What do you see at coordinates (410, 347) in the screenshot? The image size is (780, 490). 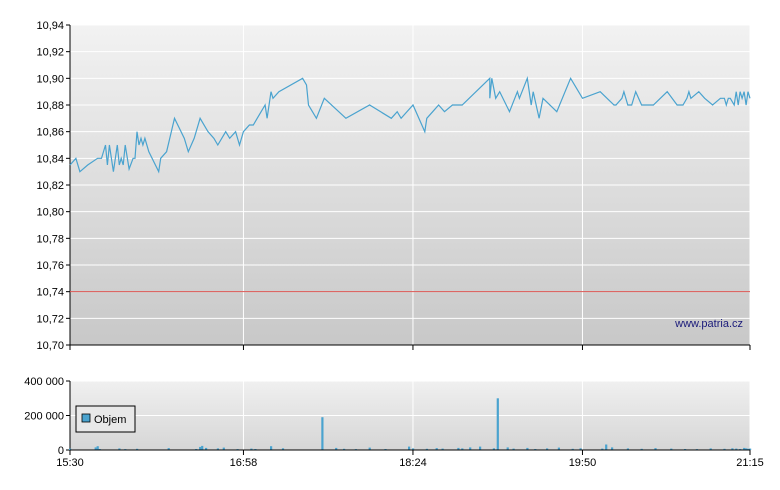 I see `price-x-ticks` at bounding box center [410, 347].